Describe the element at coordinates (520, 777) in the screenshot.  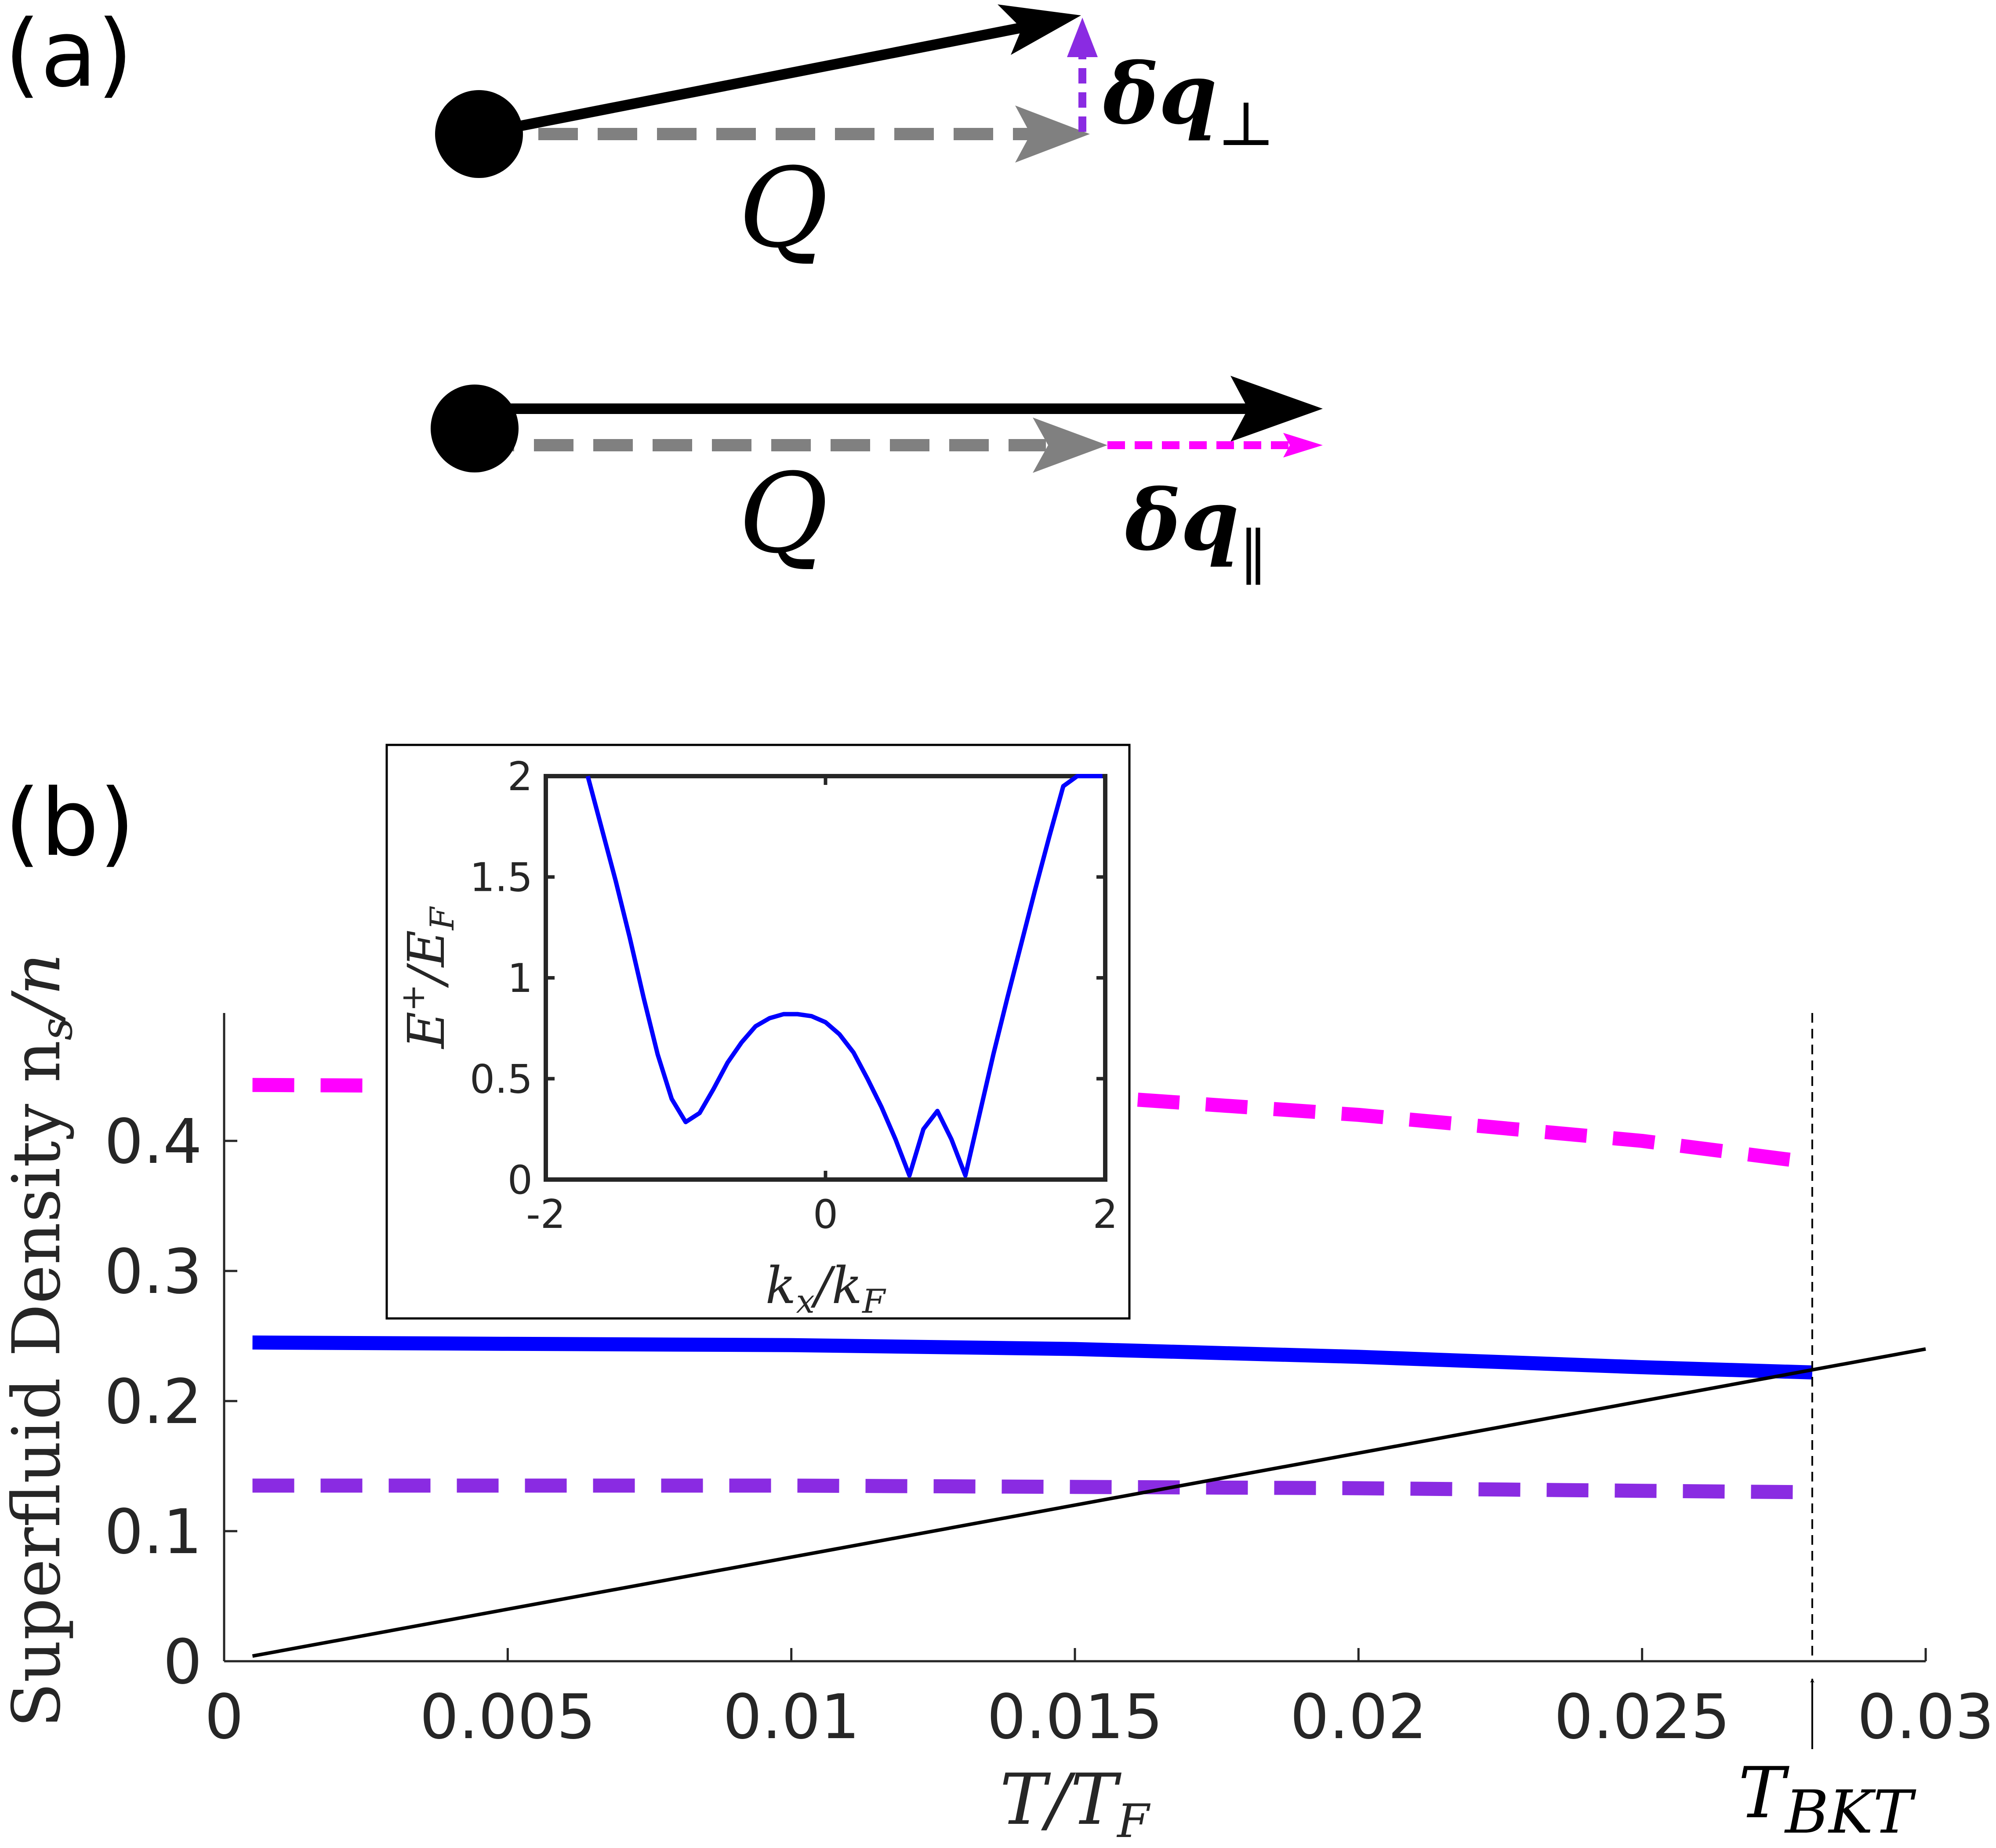
I see `inset-y-tick-label: 2` at that location.